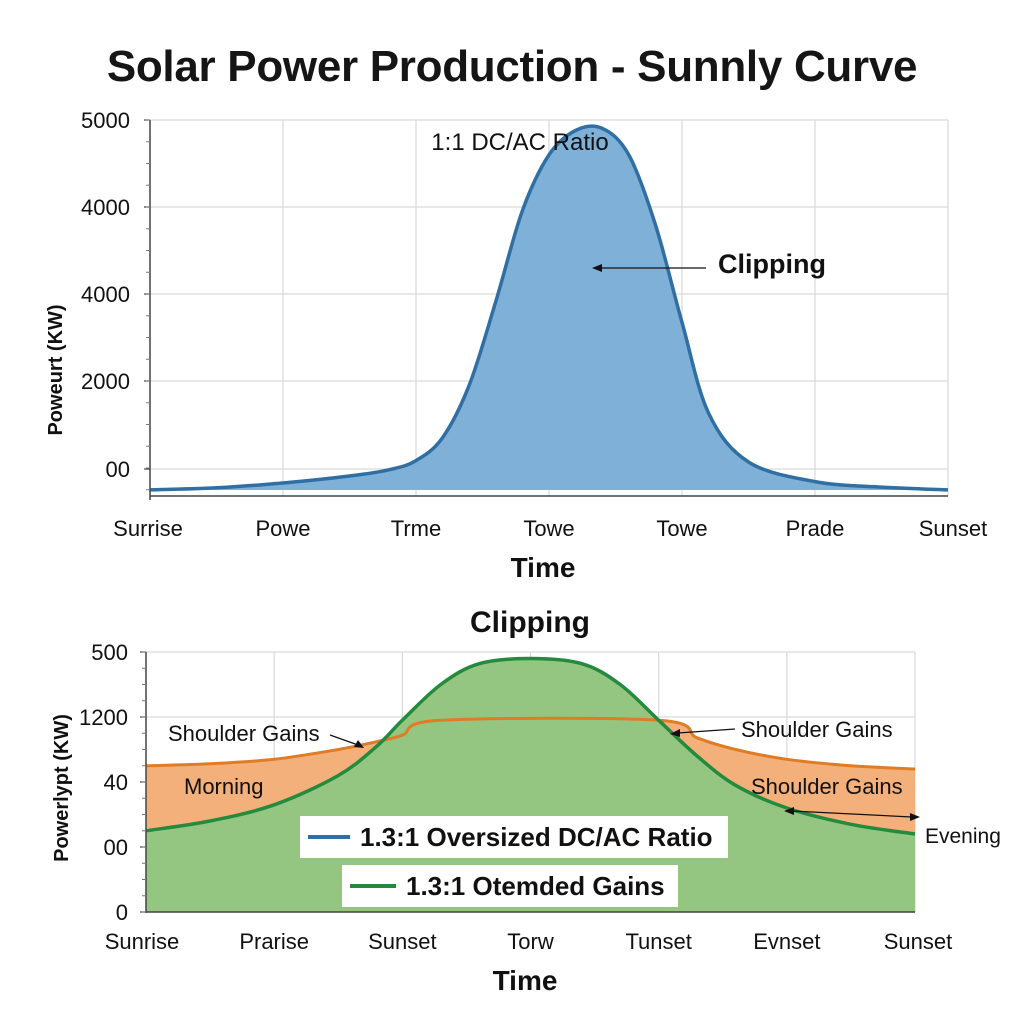 The width and height of the screenshot is (1024, 1024). What do you see at coordinates (772, 264) in the screenshot?
I see `clipping-annotation: Clipping` at bounding box center [772, 264].